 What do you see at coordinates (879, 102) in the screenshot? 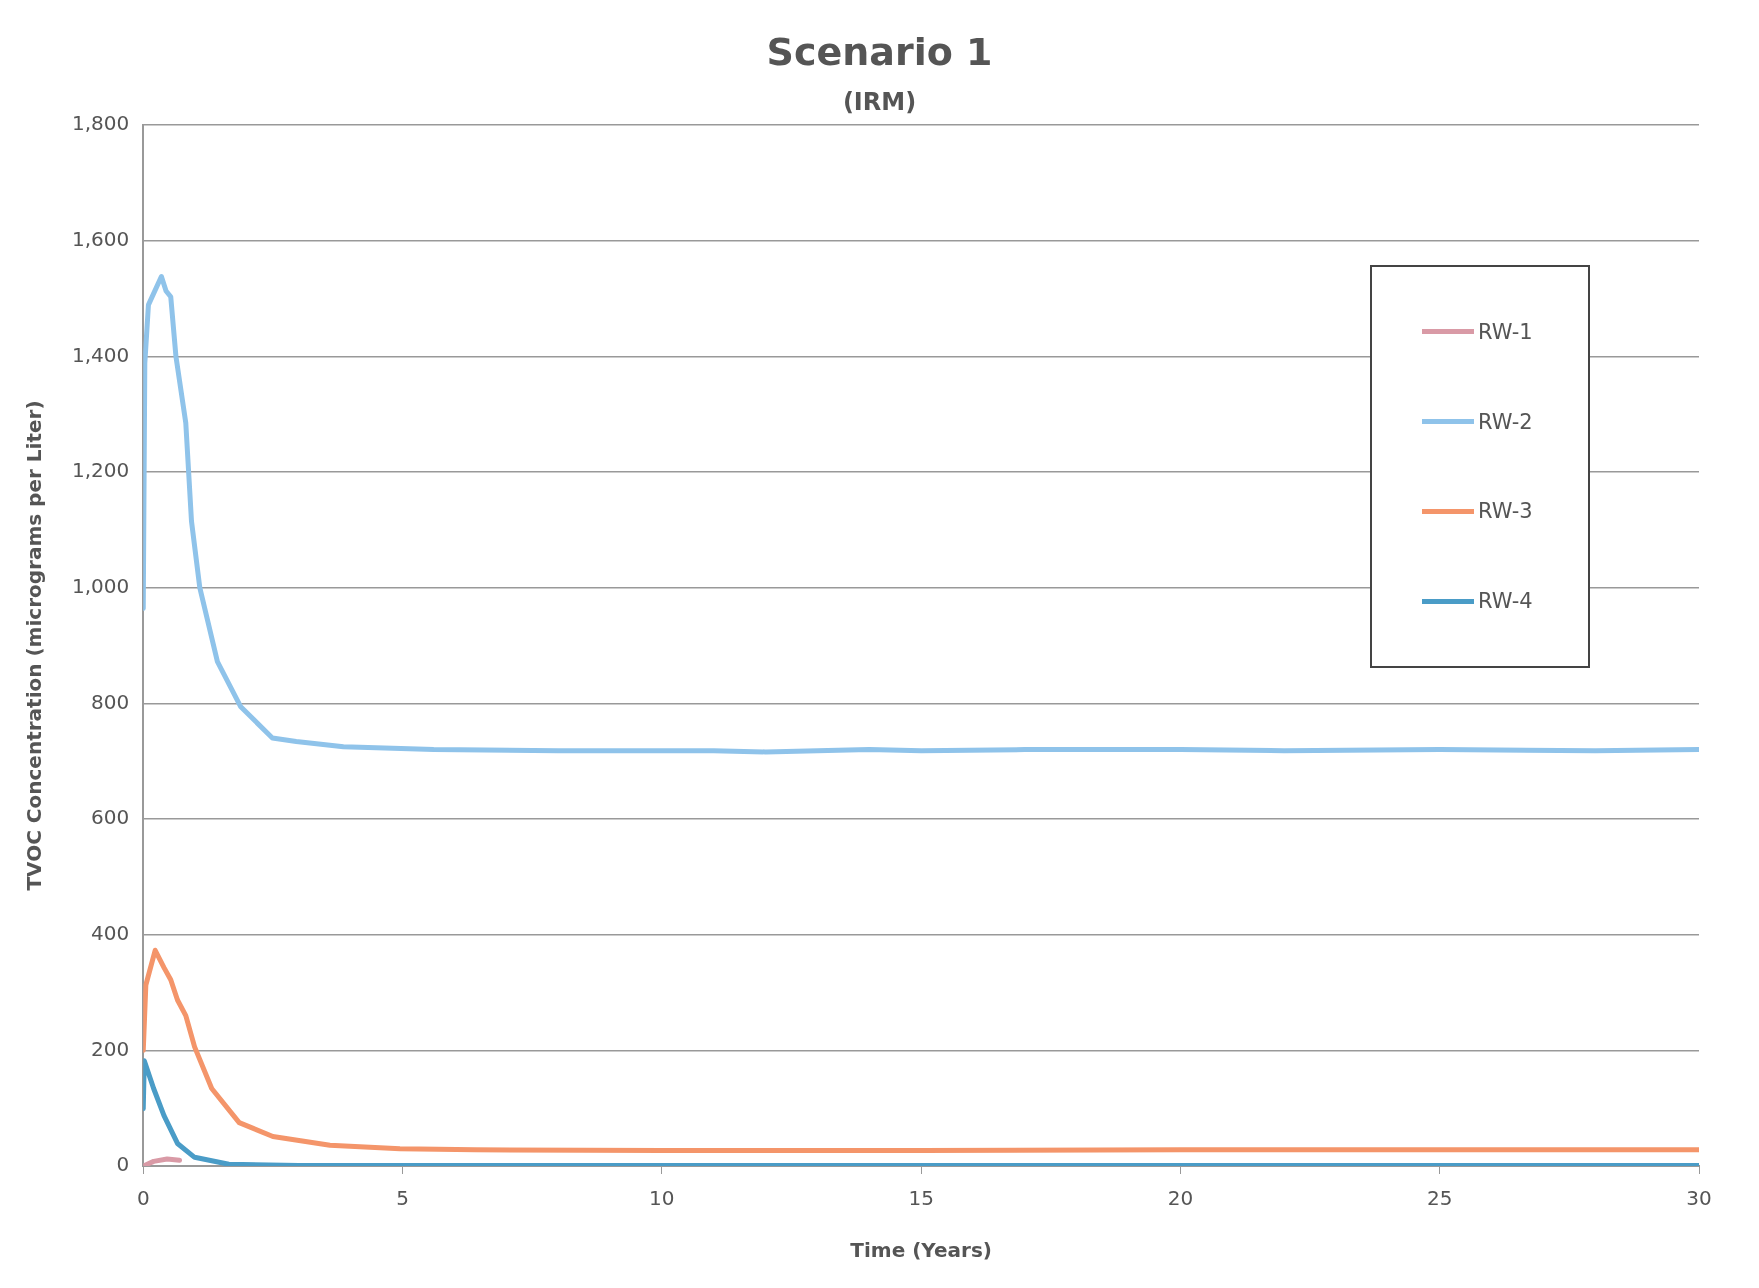
I see `chart-subtitle: (IRM)` at bounding box center [879, 102].